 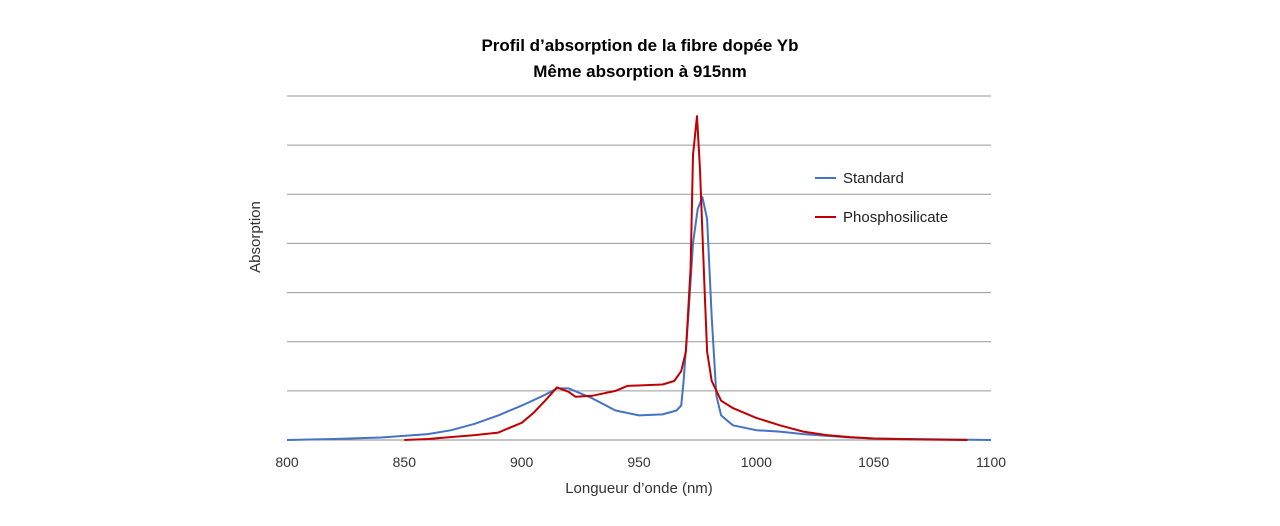 I want to click on x-tick-label: 1000, so click(x=756, y=462).